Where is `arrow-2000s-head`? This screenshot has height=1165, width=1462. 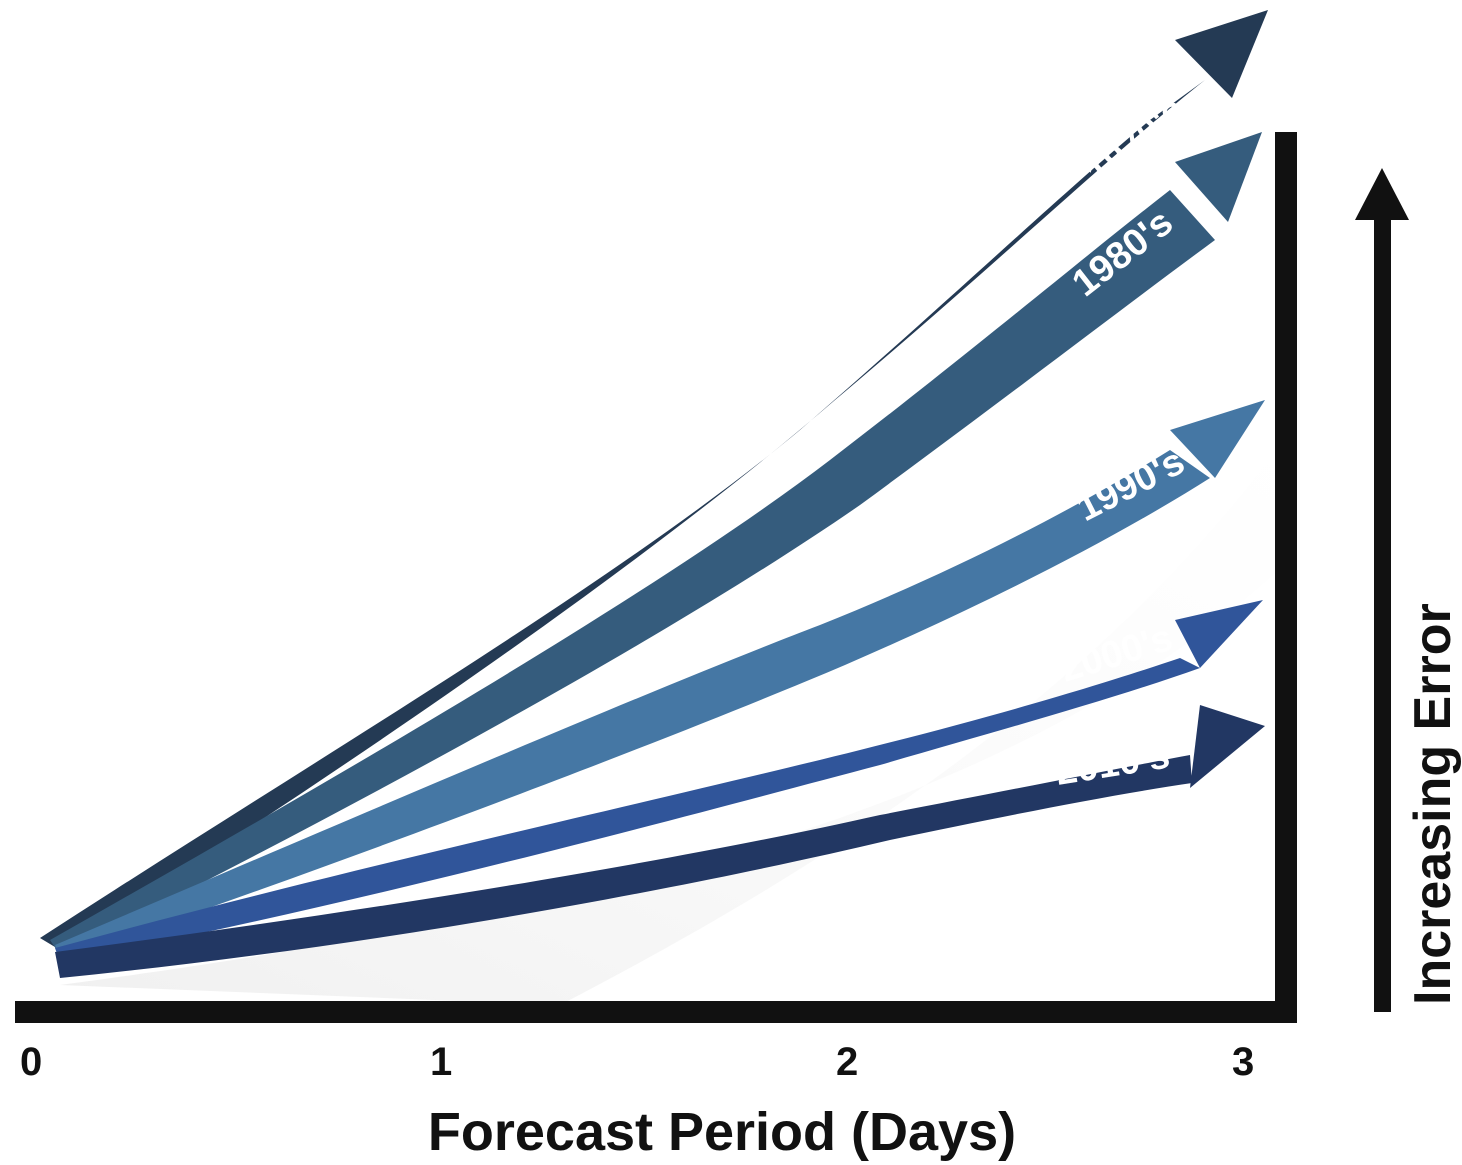 arrow-2000s-head is located at coordinates (1219, 634).